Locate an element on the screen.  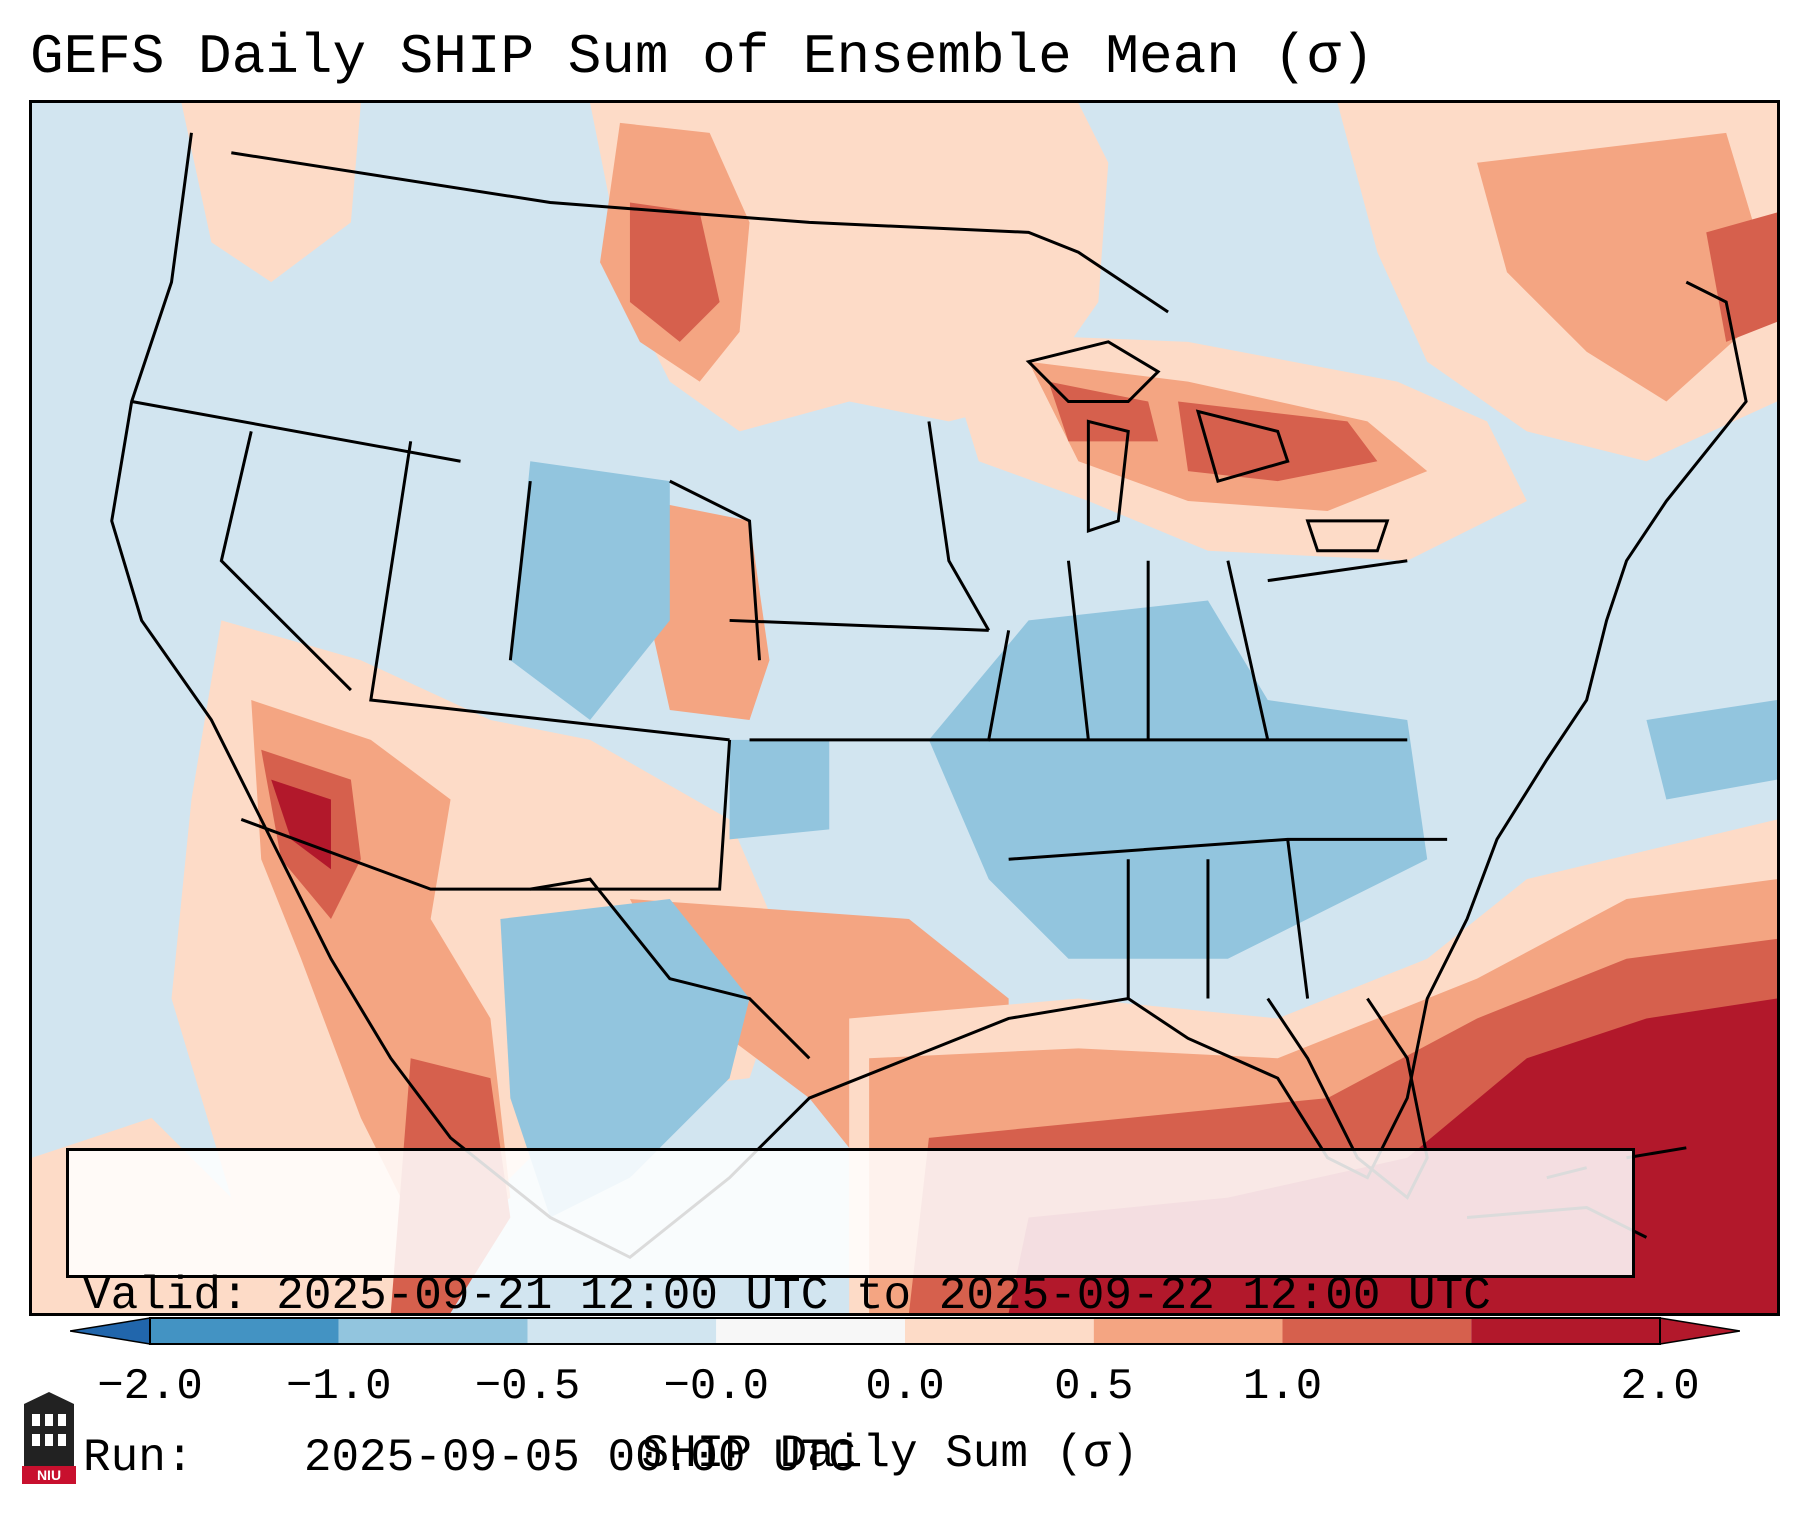
colorbar-tick-label: 1.0 is located at coordinates (1282, 1387).